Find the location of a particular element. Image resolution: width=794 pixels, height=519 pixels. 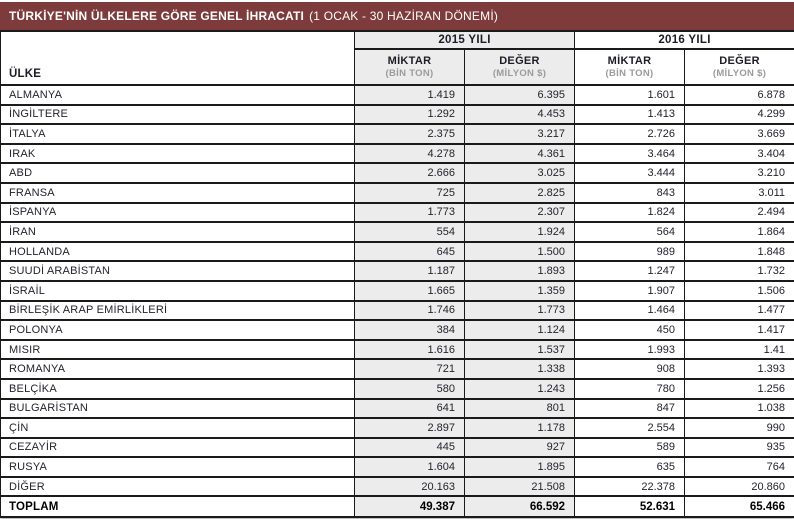

year-header-row: ÜLKE 2015 YILI 2016 YILI is located at coordinates (397, 58).